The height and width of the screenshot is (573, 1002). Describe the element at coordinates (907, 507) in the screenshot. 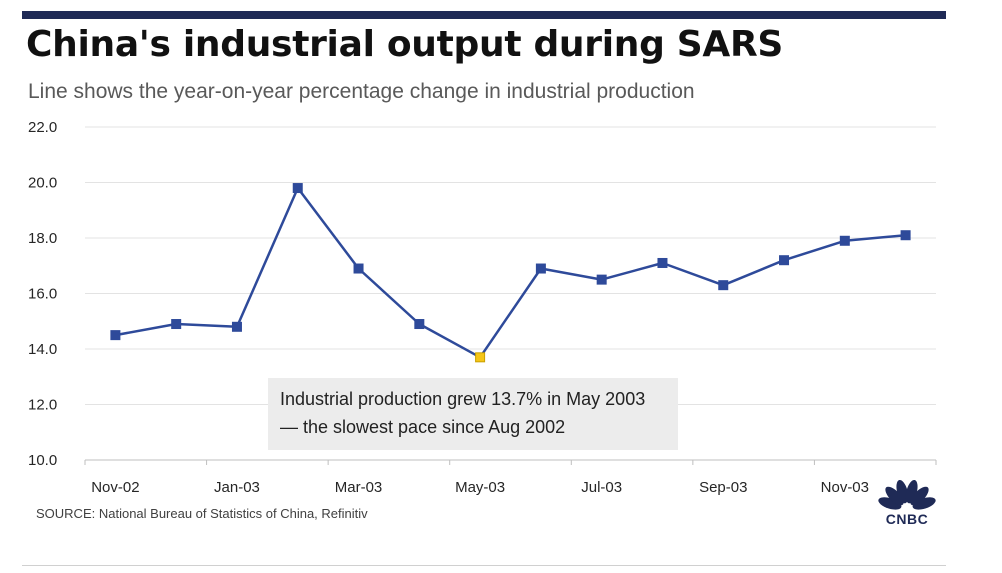

I see `peacock-body` at that location.